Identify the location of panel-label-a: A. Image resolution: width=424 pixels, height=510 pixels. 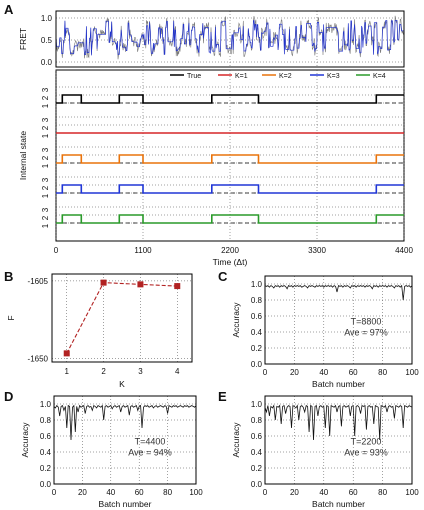
(9, 9).